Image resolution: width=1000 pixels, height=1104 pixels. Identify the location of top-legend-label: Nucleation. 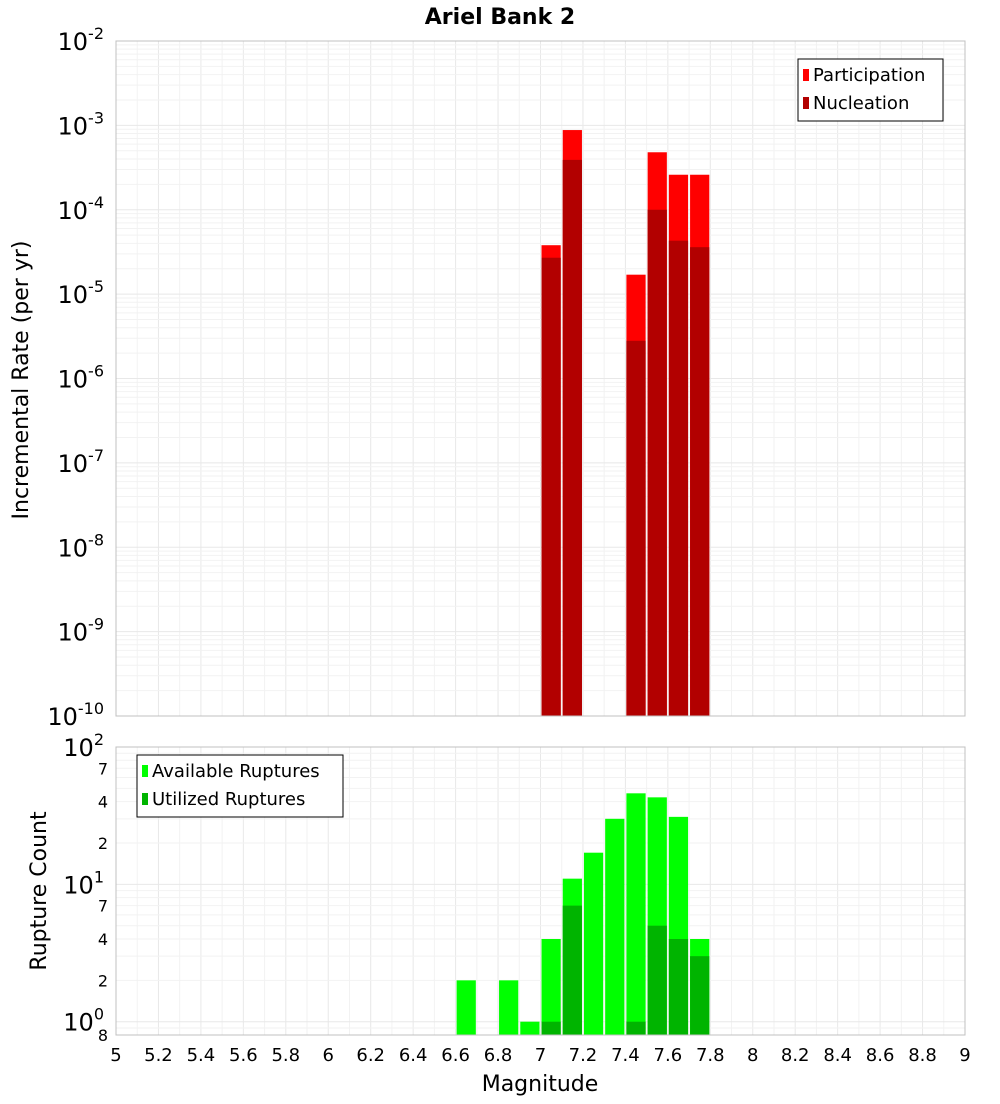
(861, 103).